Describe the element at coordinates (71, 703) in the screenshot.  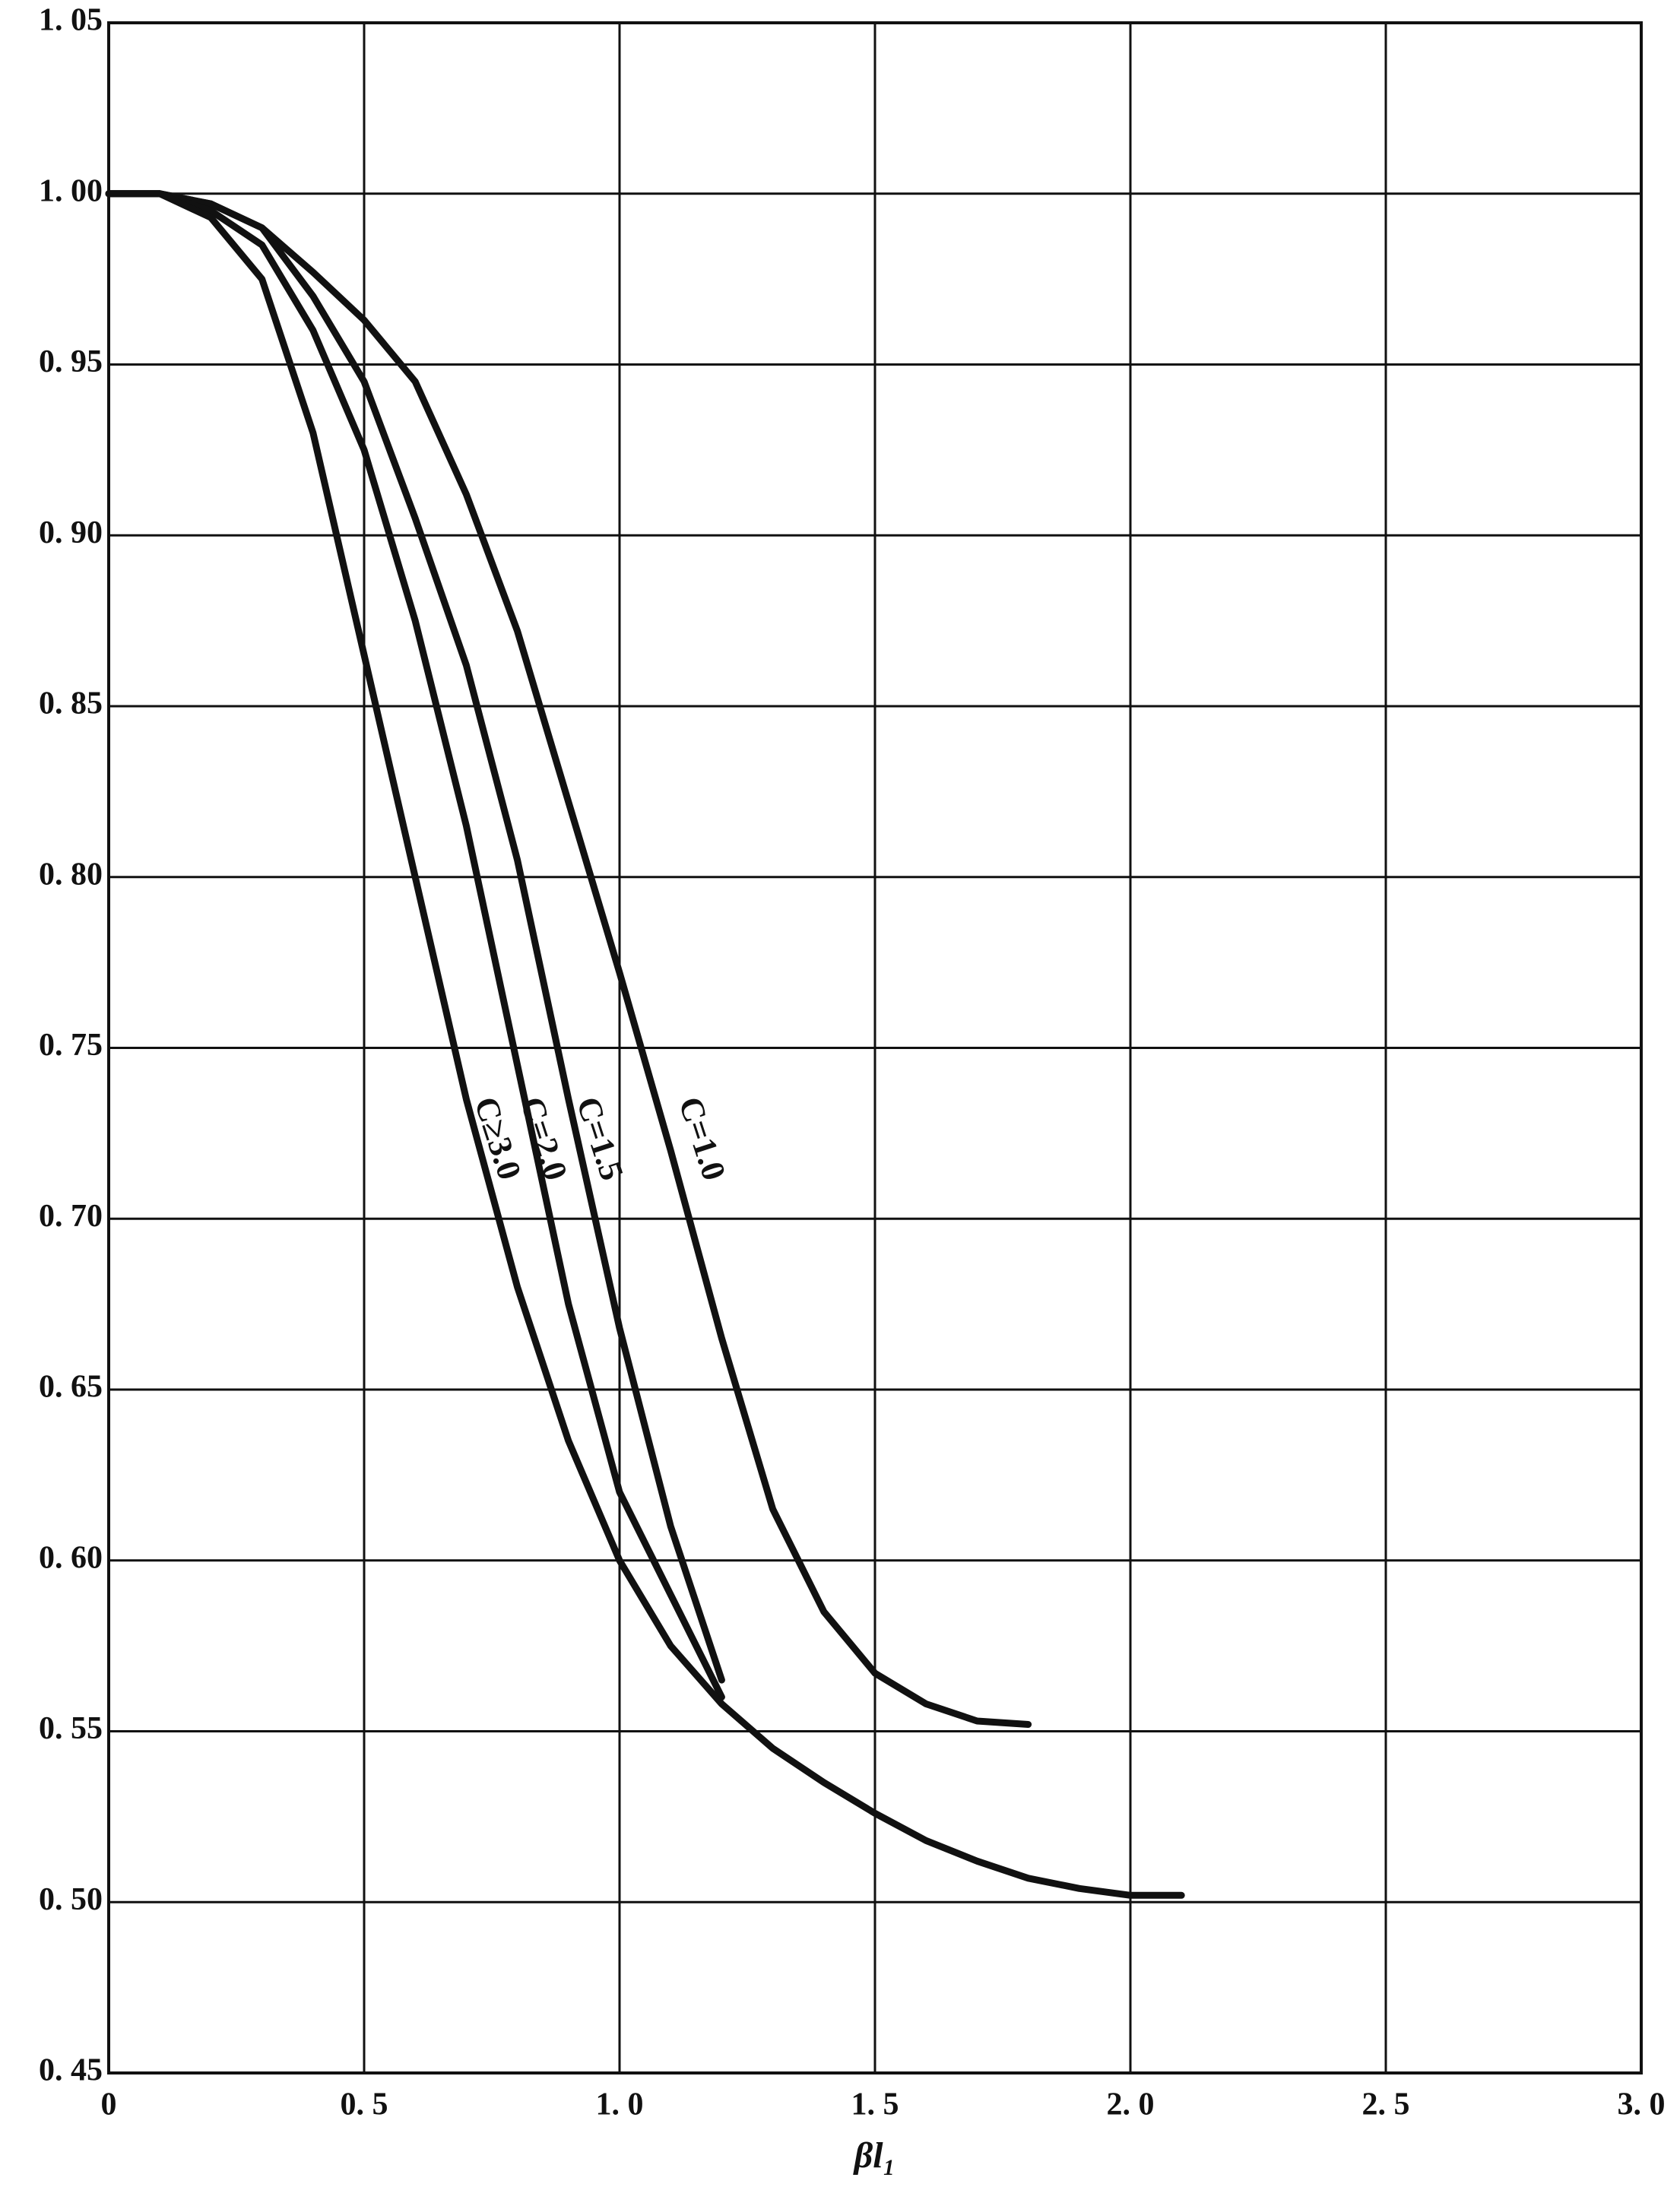
I see `y-tick-label: 0. 85` at that location.